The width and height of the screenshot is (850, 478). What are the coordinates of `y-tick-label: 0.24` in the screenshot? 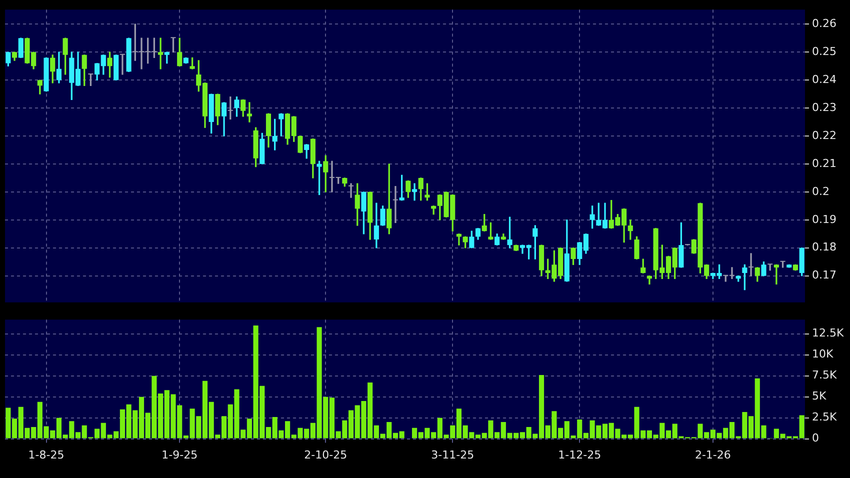 It's located at (824, 79).